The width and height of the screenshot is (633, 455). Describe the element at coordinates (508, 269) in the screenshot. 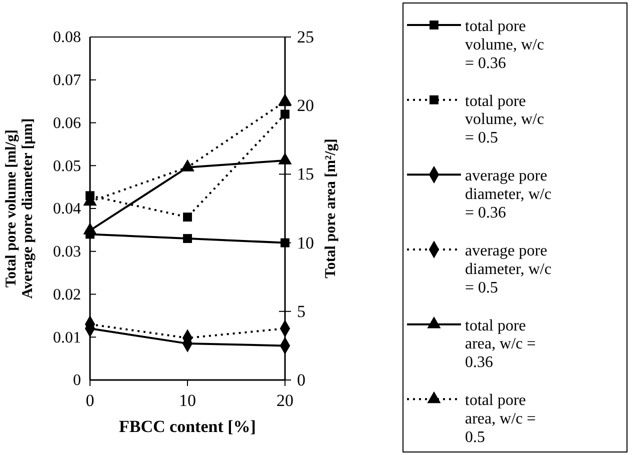

I see `legend-label: average pore diameter, w/c = 0.5` at that location.